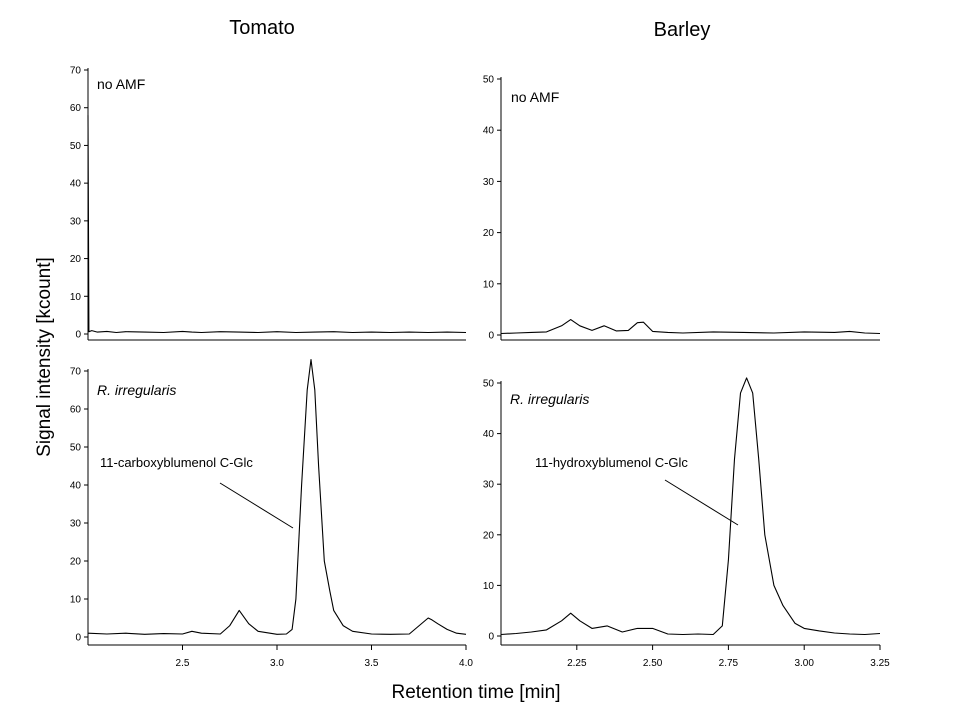 This screenshot has width=960, height=720. What do you see at coordinates (804, 663) in the screenshot?
I see `x-tick-label: 3.00` at bounding box center [804, 663].